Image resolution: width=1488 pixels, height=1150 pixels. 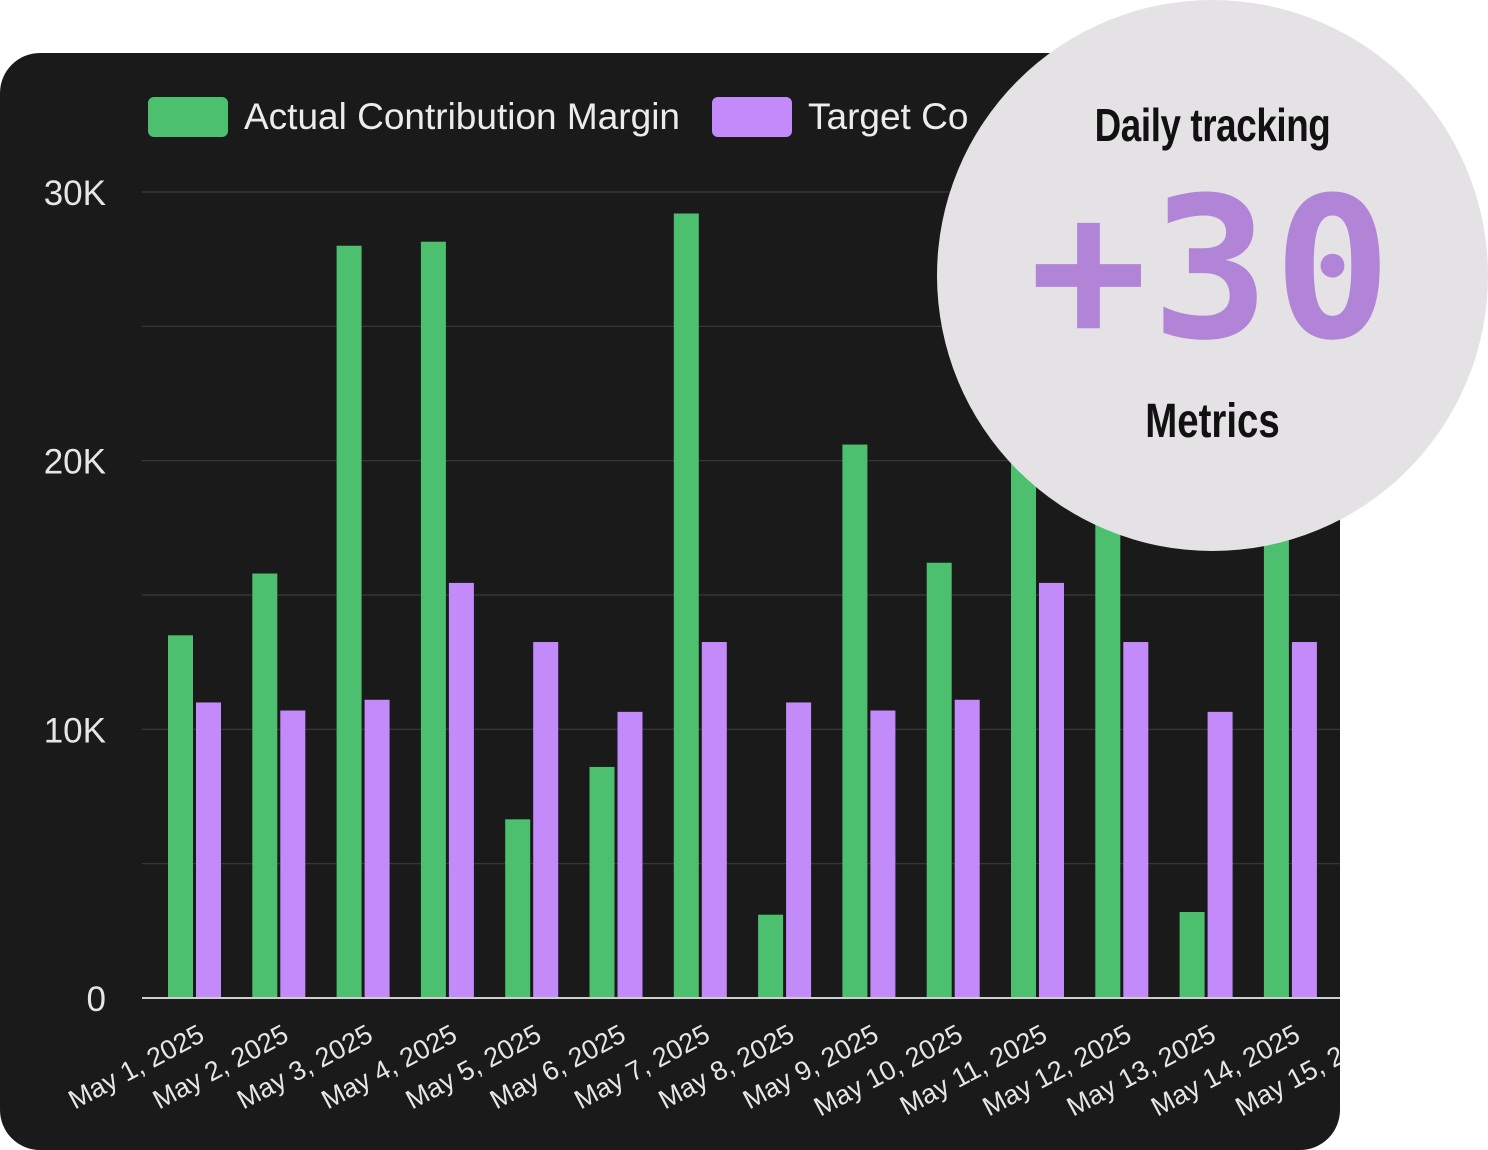 I want to click on legend-item-target: Target Co, so click(x=840, y=117).